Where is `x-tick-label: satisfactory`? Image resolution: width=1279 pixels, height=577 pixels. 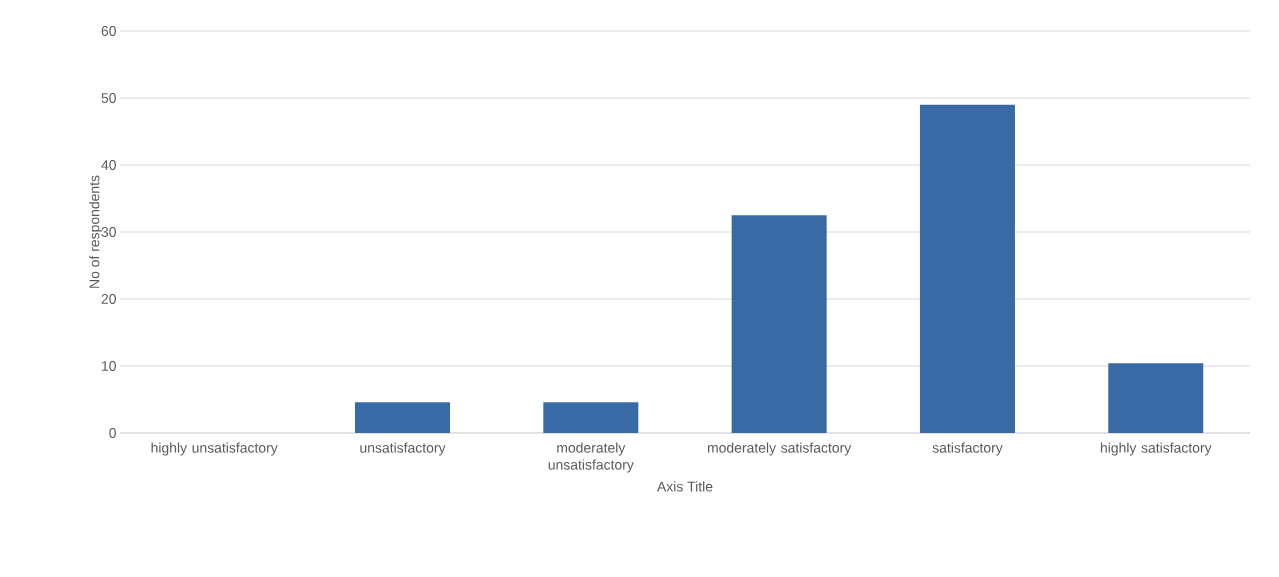 x-tick-label: satisfactory is located at coordinates (967, 449).